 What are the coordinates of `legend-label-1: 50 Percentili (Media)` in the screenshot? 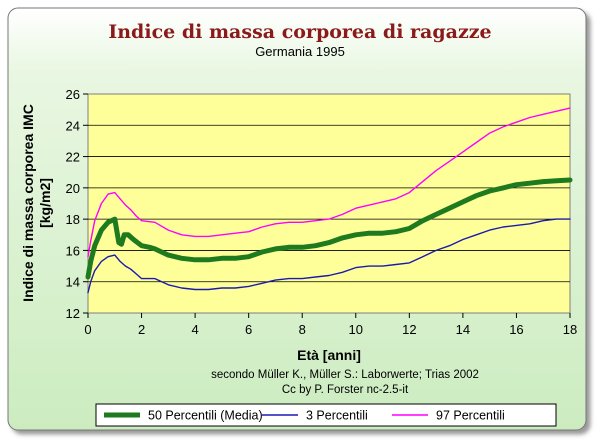 It's located at (205, 416).